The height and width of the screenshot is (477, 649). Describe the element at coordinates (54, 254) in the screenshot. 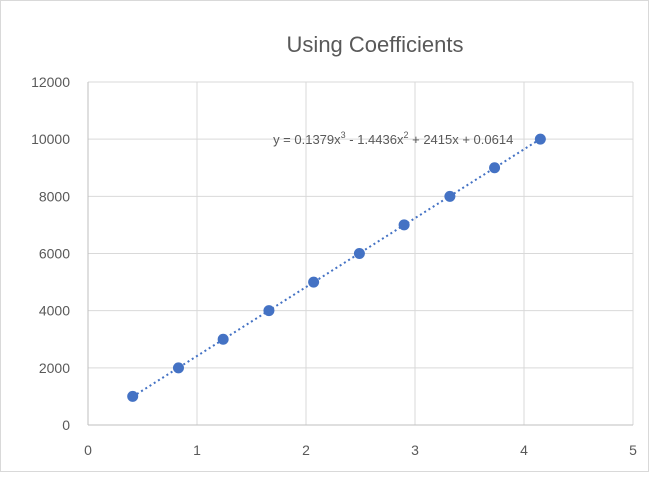

I see `y-tick-label: 6000` at that location.